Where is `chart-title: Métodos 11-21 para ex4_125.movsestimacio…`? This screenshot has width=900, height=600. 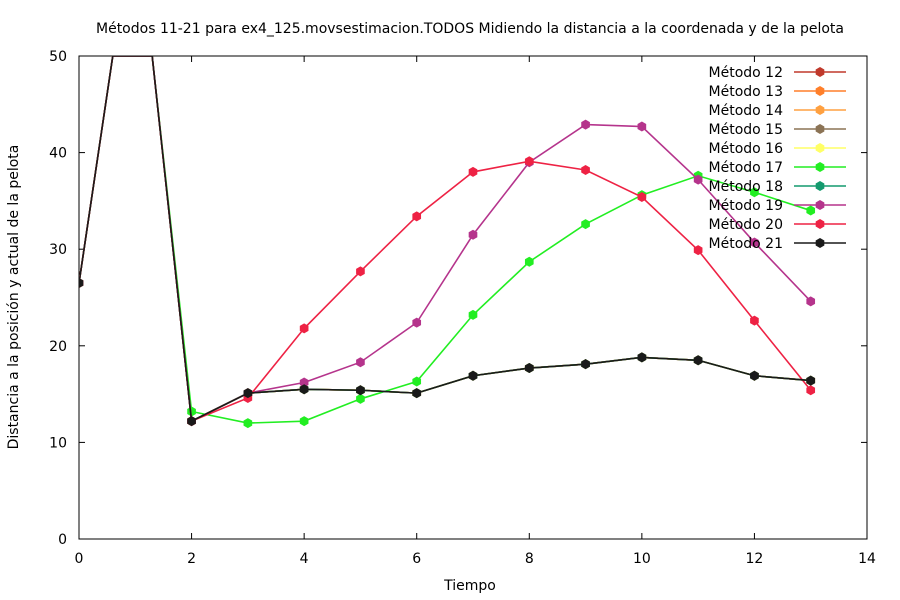 chart-title: Métodos 11-21 para ex4_125.movsestimacio… is located at coordinates (470, 29).